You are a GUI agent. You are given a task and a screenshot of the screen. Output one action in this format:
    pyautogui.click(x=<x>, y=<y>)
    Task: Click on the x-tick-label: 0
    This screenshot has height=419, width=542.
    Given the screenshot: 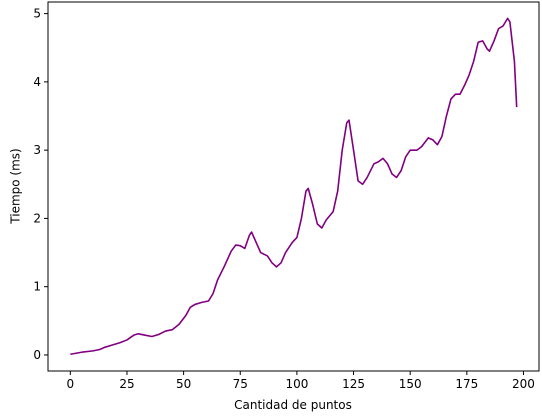 What is the action you would take?
    pyautogui.click(x=70, y=384)
    